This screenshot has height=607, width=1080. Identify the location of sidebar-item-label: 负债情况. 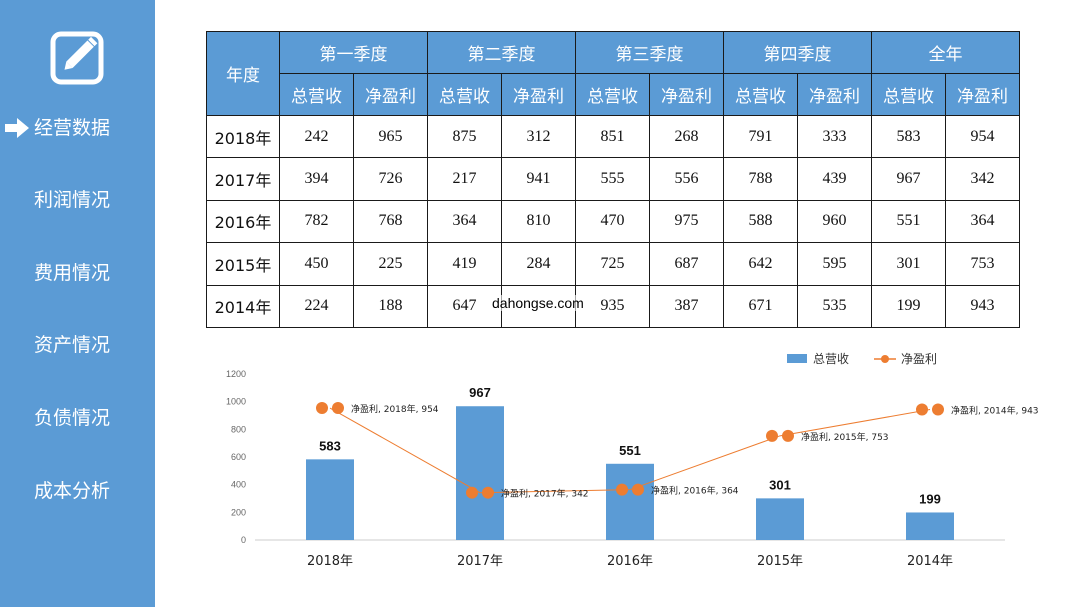
(72, 418).